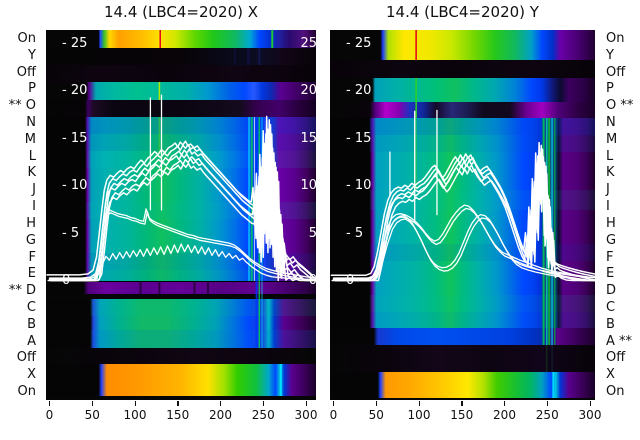 The height and width of the screenshot is (440, 640). I want to click on row-label-right-18: A **, so click(619, 341).